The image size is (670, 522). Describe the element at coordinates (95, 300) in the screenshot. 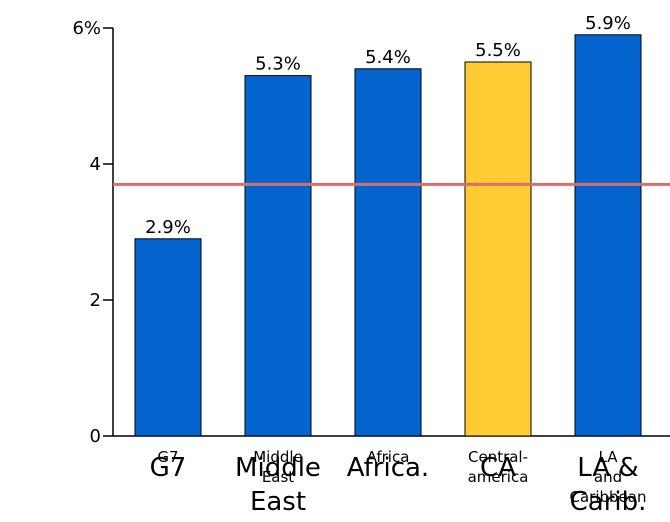

I see `y-tick-label-1: 2` at that location.